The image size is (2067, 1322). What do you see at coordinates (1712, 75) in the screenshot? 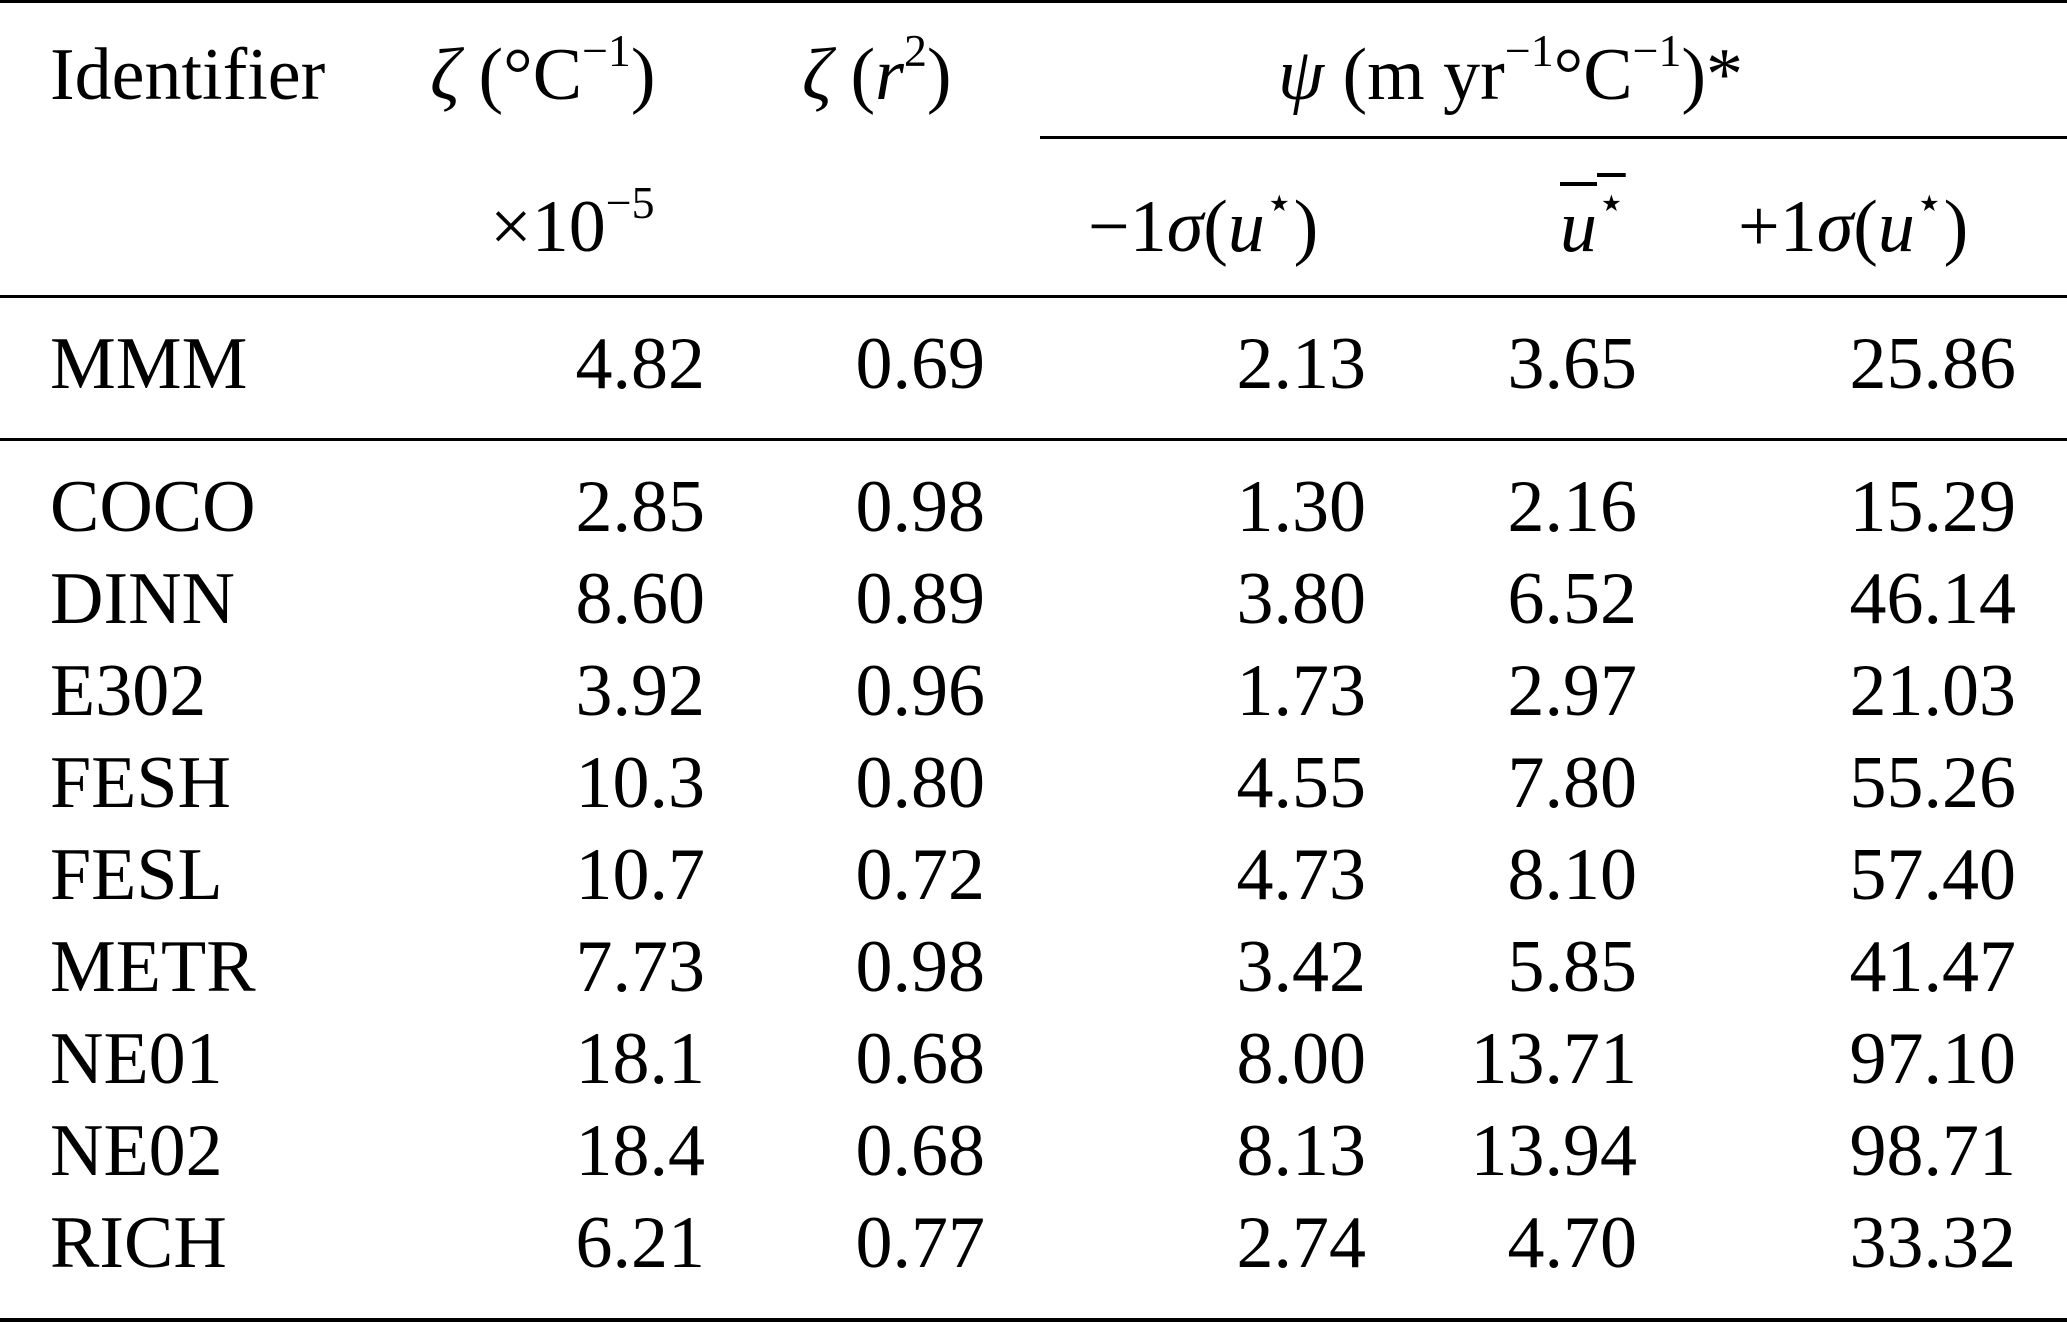
I see `psi-unit-c: )*` at bounding box center [1712, 75].